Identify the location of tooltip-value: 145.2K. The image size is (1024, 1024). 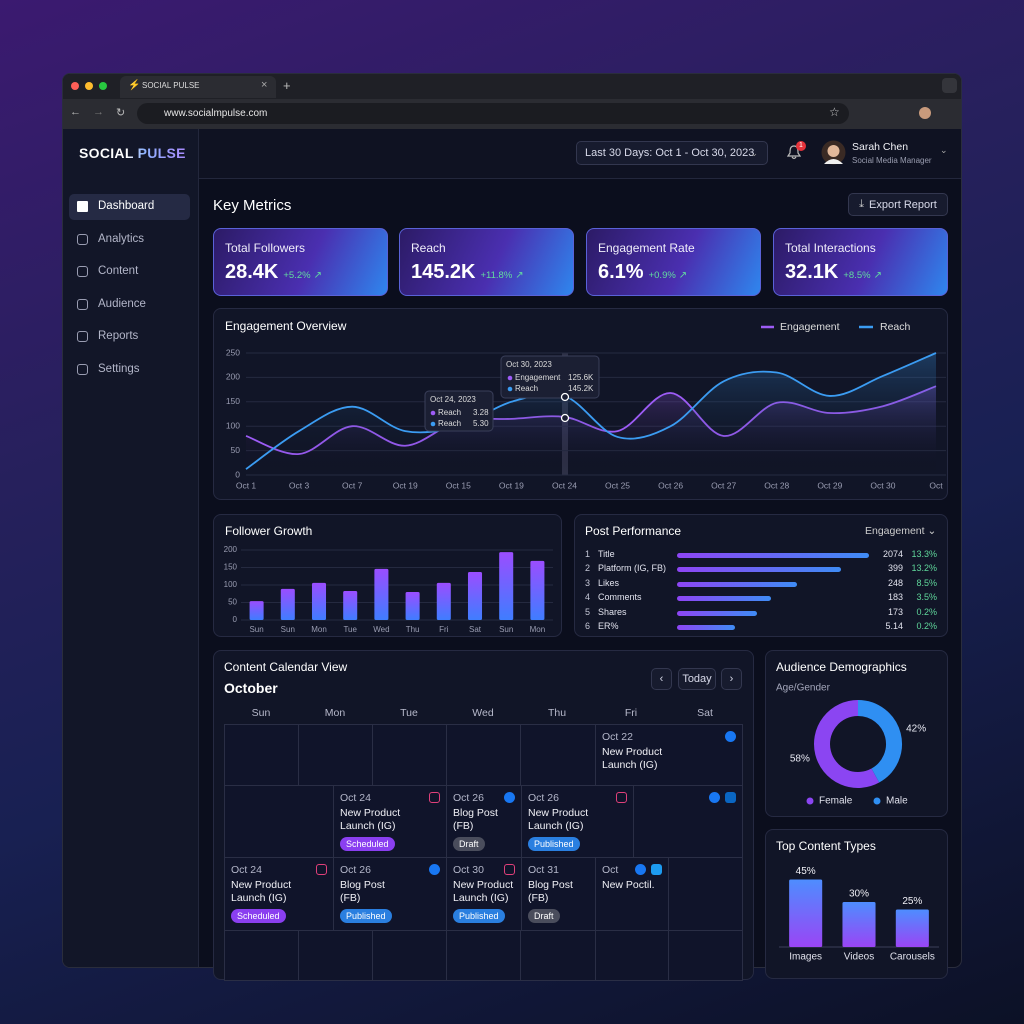
(581, 388).